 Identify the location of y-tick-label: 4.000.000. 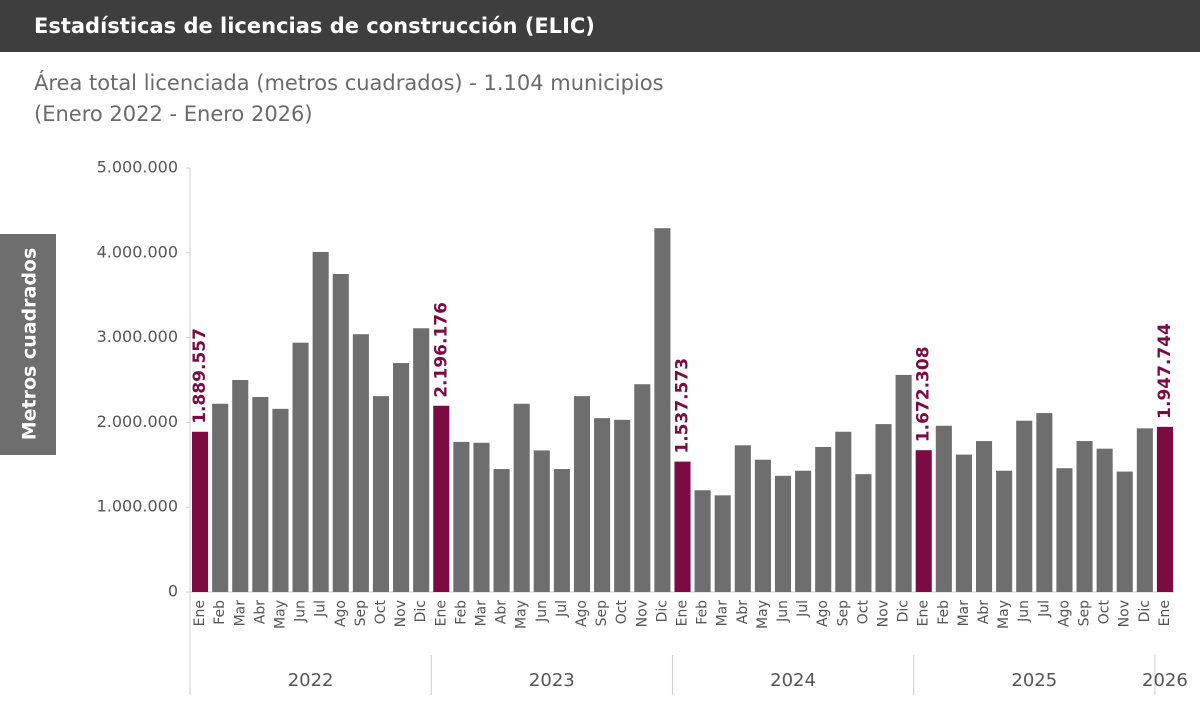
(137, 251).